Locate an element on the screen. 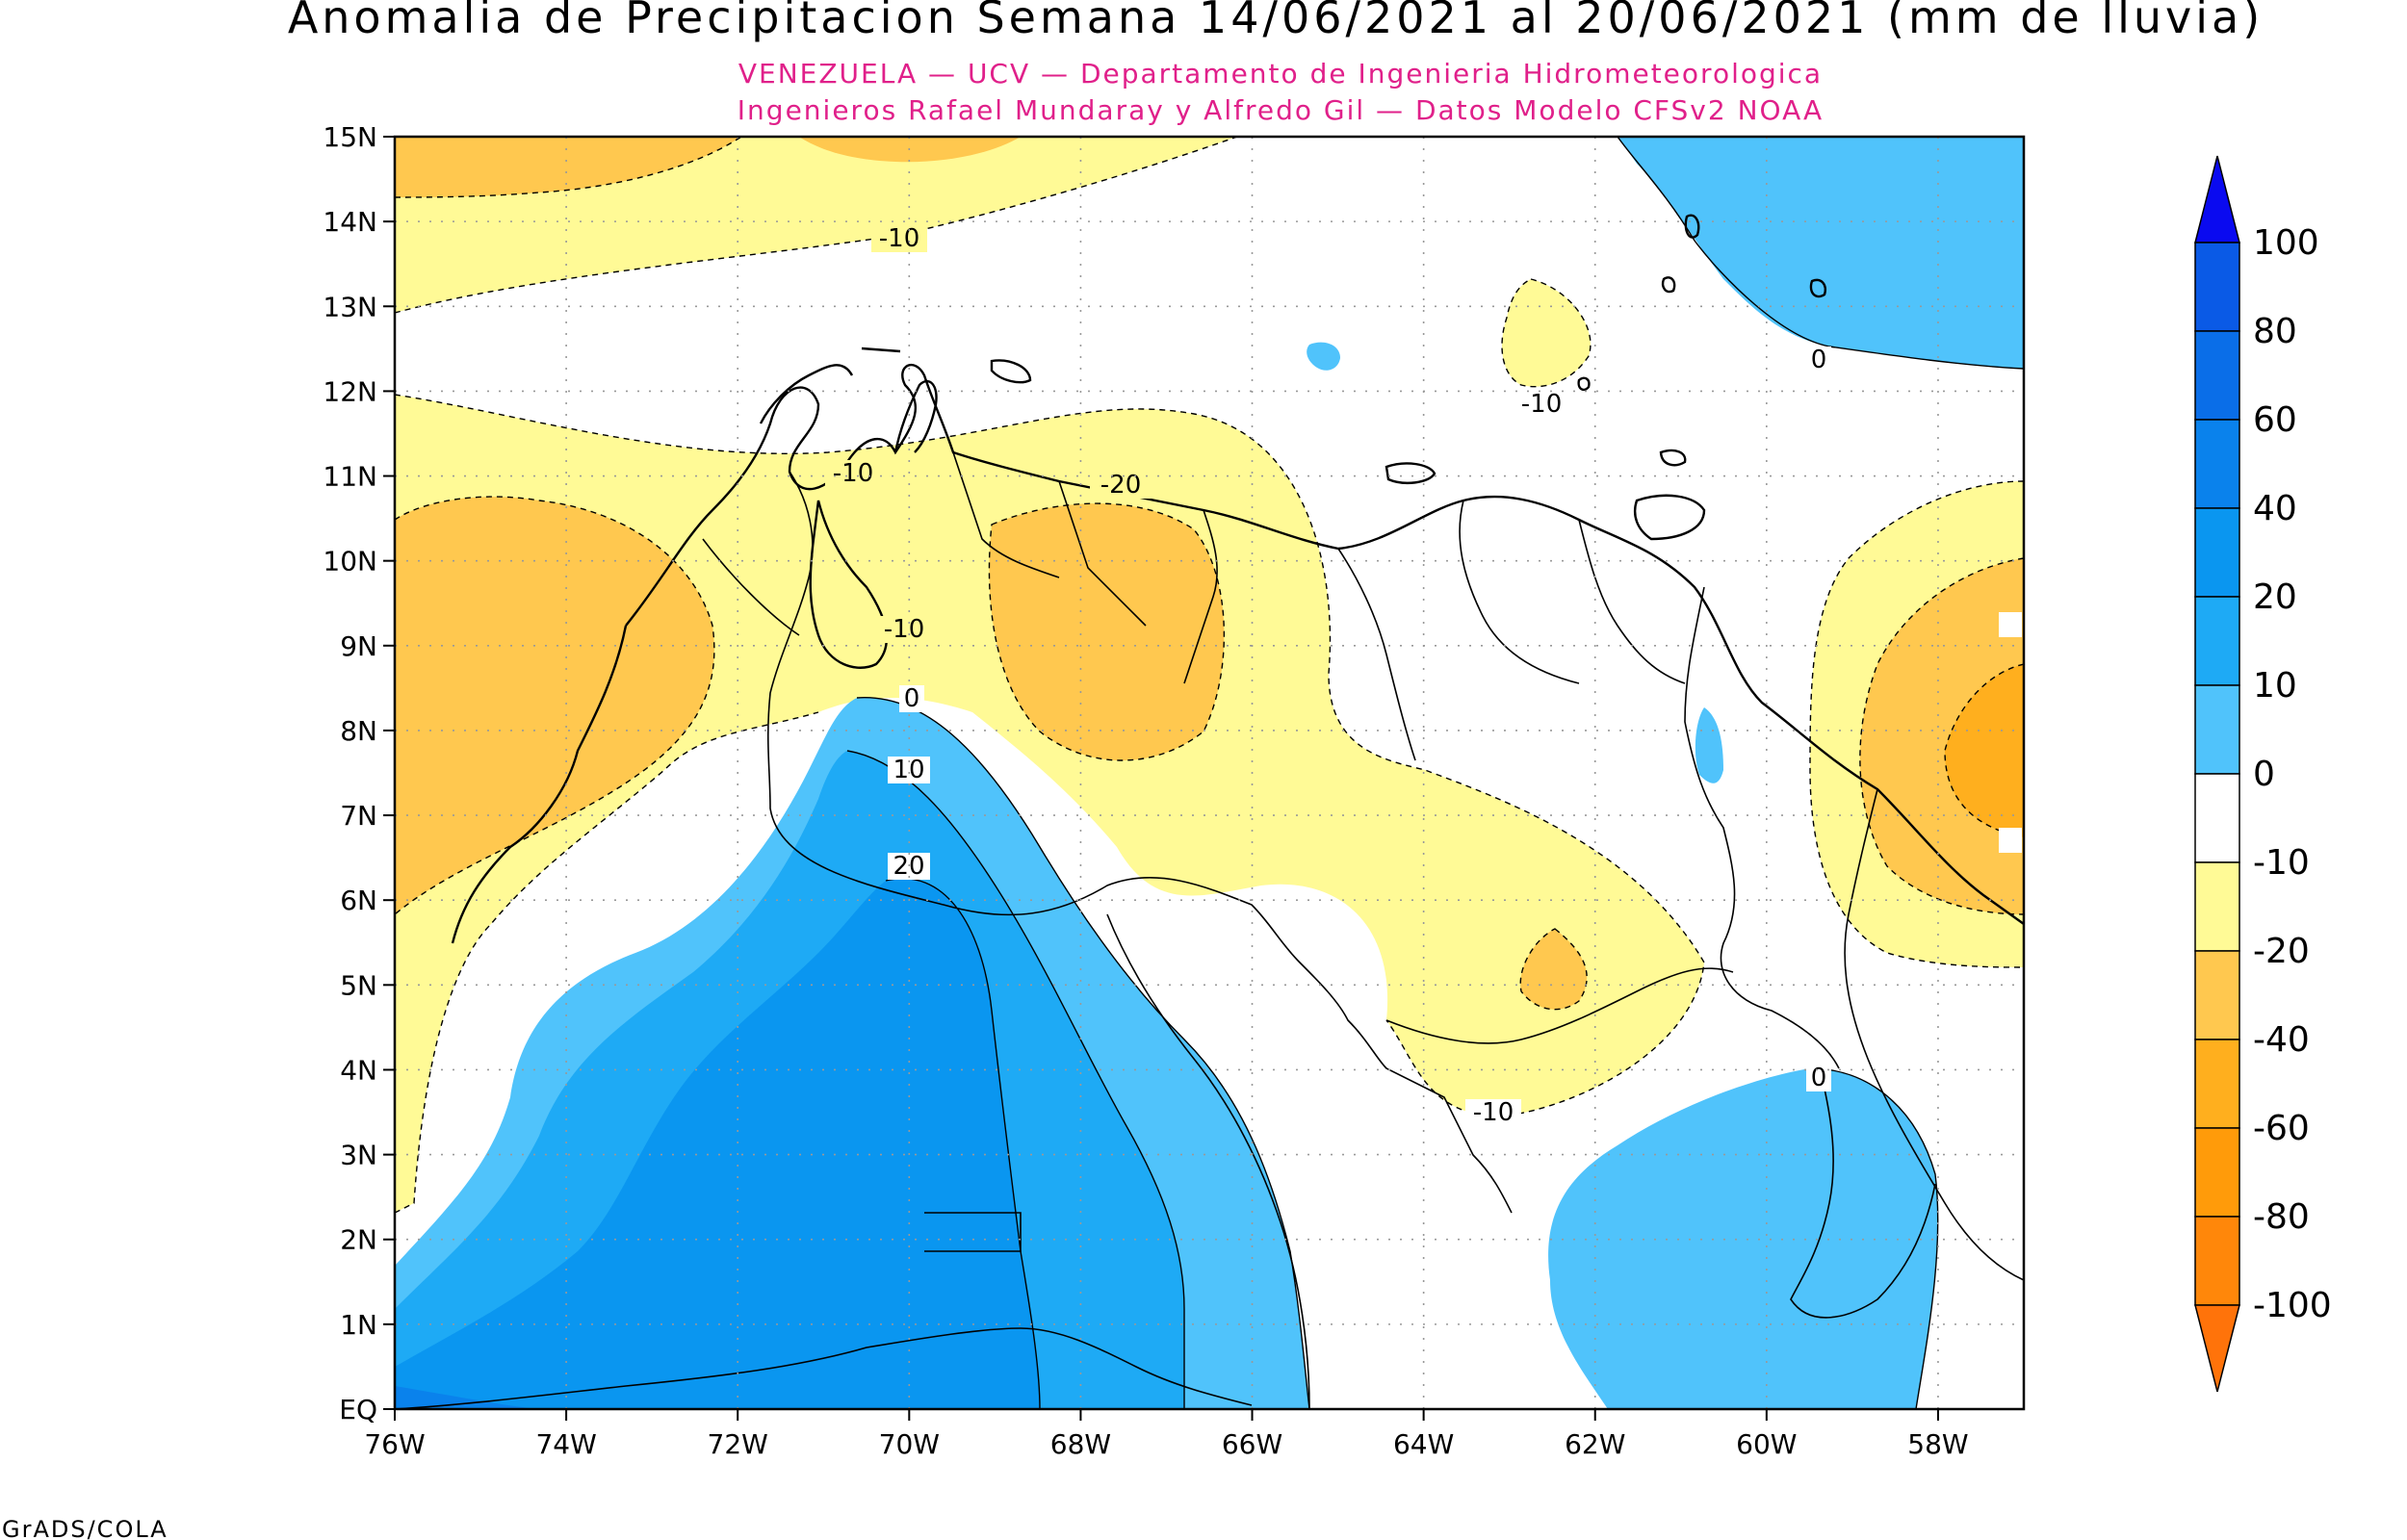 Image resolution: width=2407 pixels, height=1540 pixels. trinidad-coast is located at coordinates (1669, 517).